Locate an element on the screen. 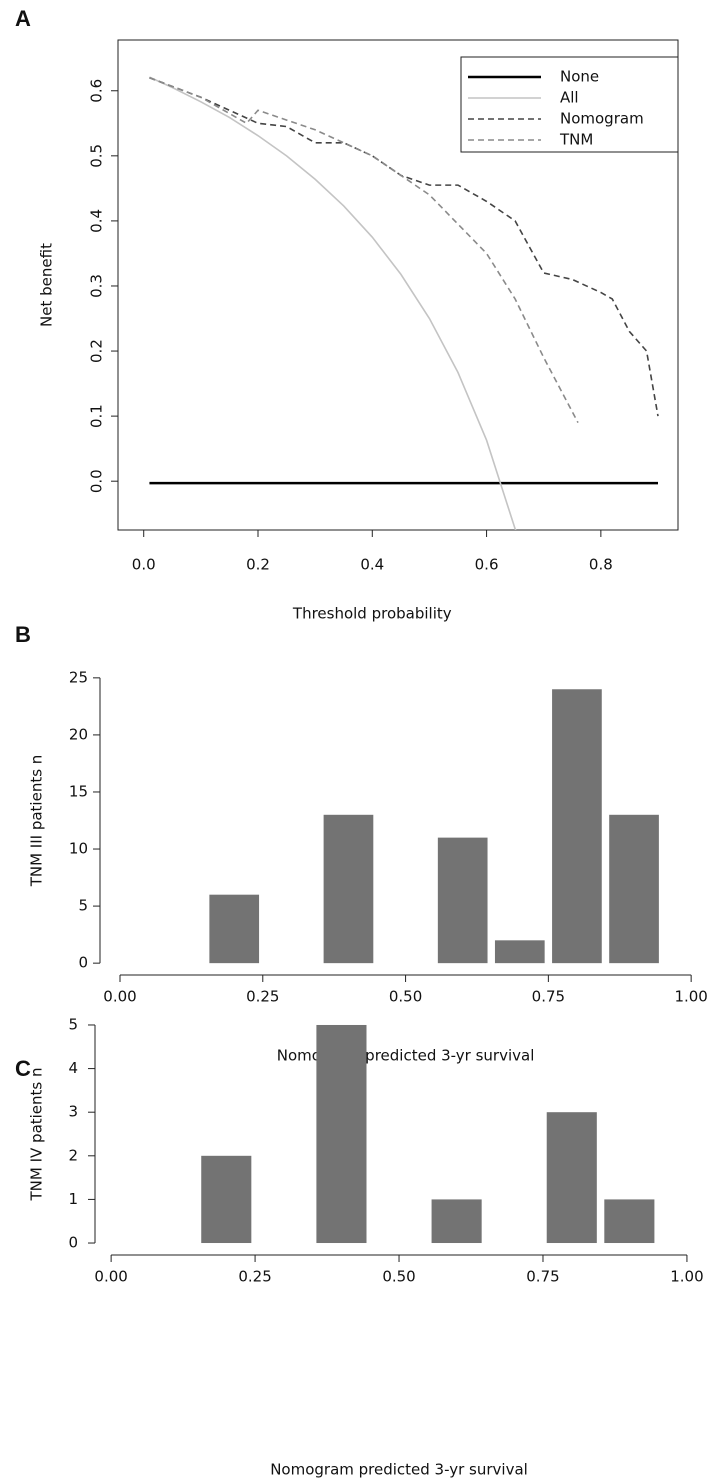 The width and height of the screenshot is (717, 1484). y-tick-label: 0.4 is located at coordinates (97, 221).